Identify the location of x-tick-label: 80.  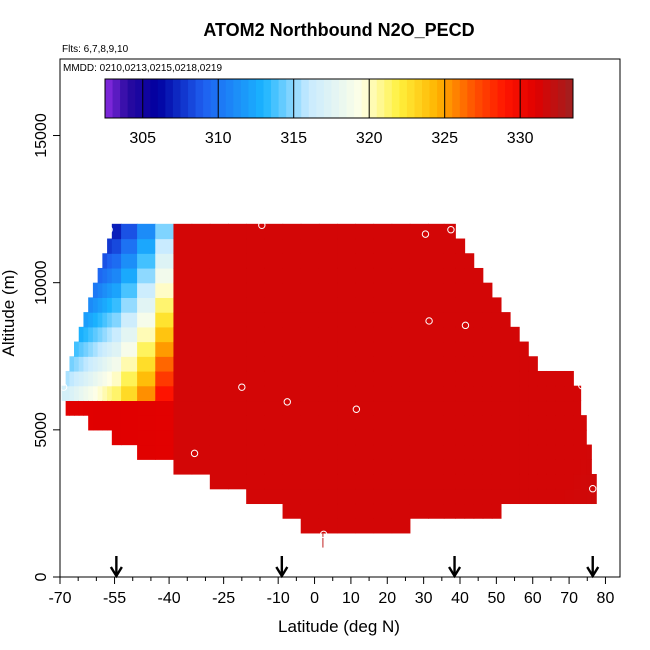
(606, 598).